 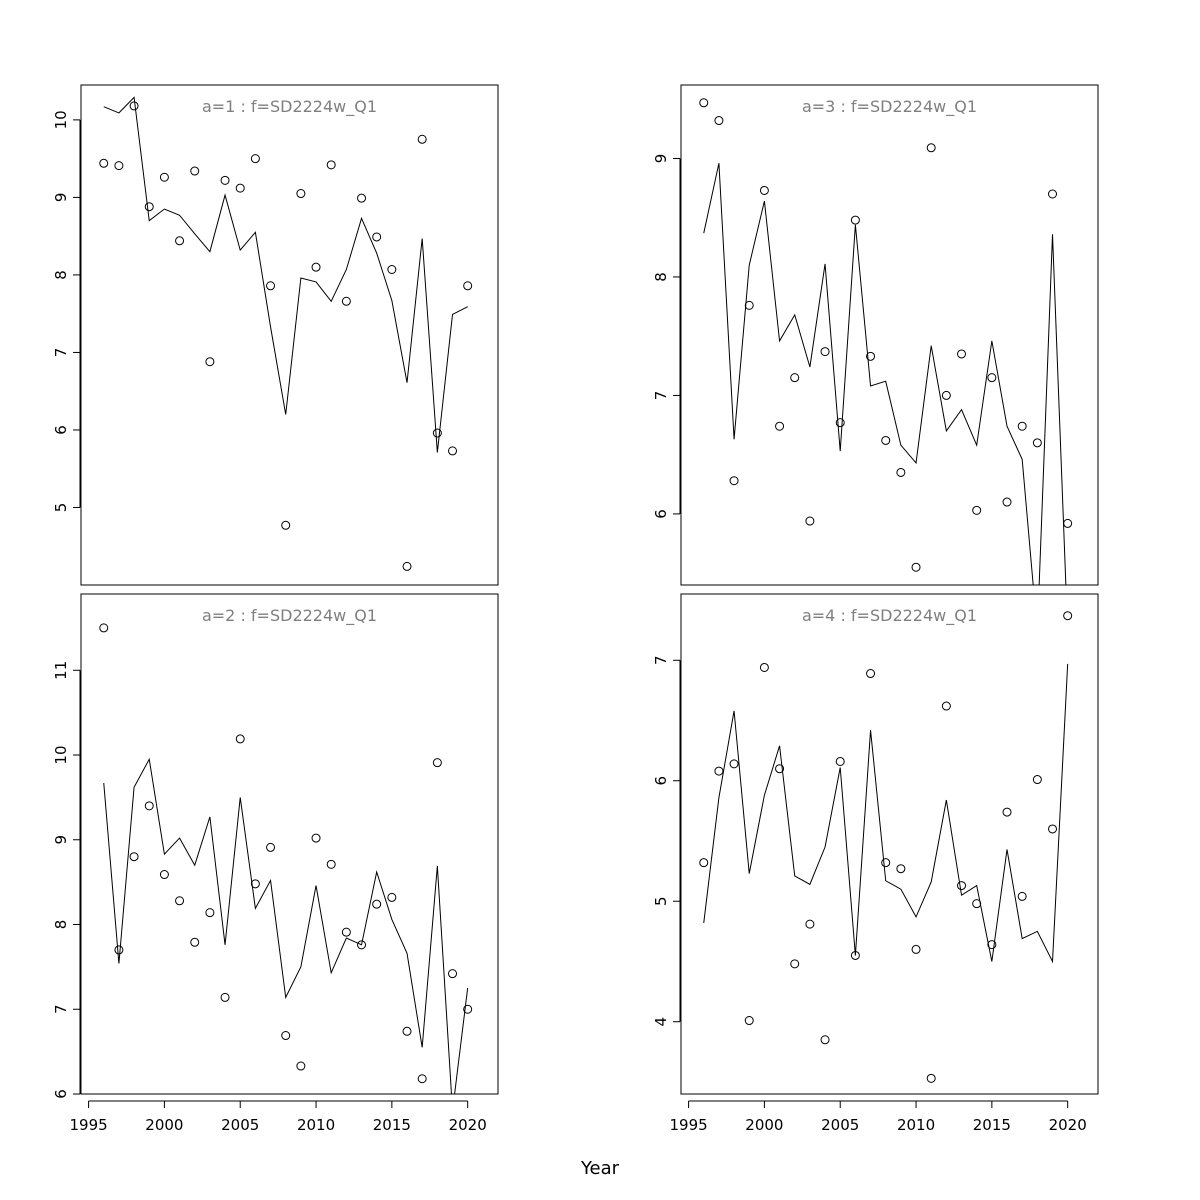 What do you see at coordinates (289, 616) in the screenshot?
I see `panel-title: a=2 : f=SD2224w_Q1` at bounding box center [289, 616].